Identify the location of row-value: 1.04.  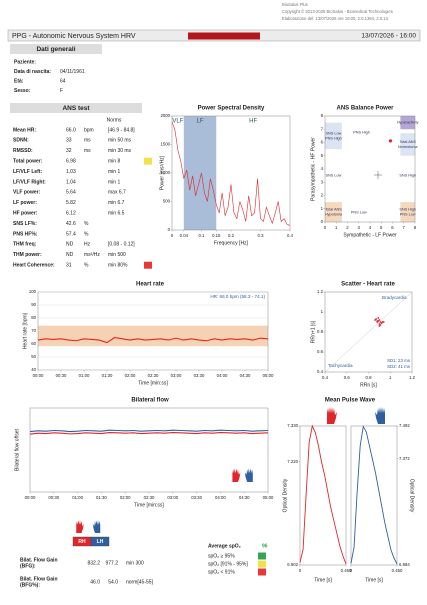
(71, 182).